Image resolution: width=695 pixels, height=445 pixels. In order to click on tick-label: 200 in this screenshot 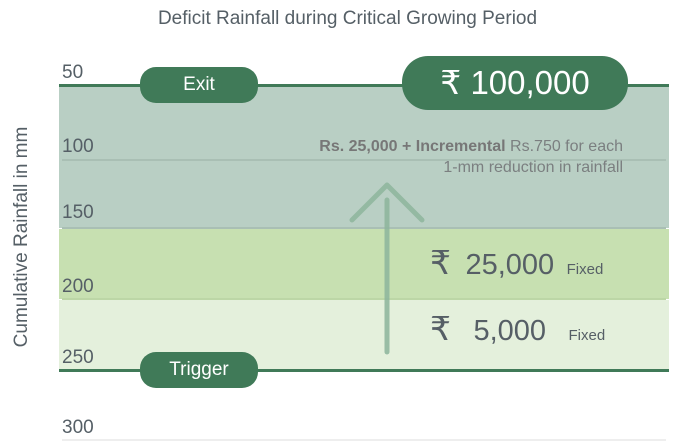, I will do `click(78, 286)`.